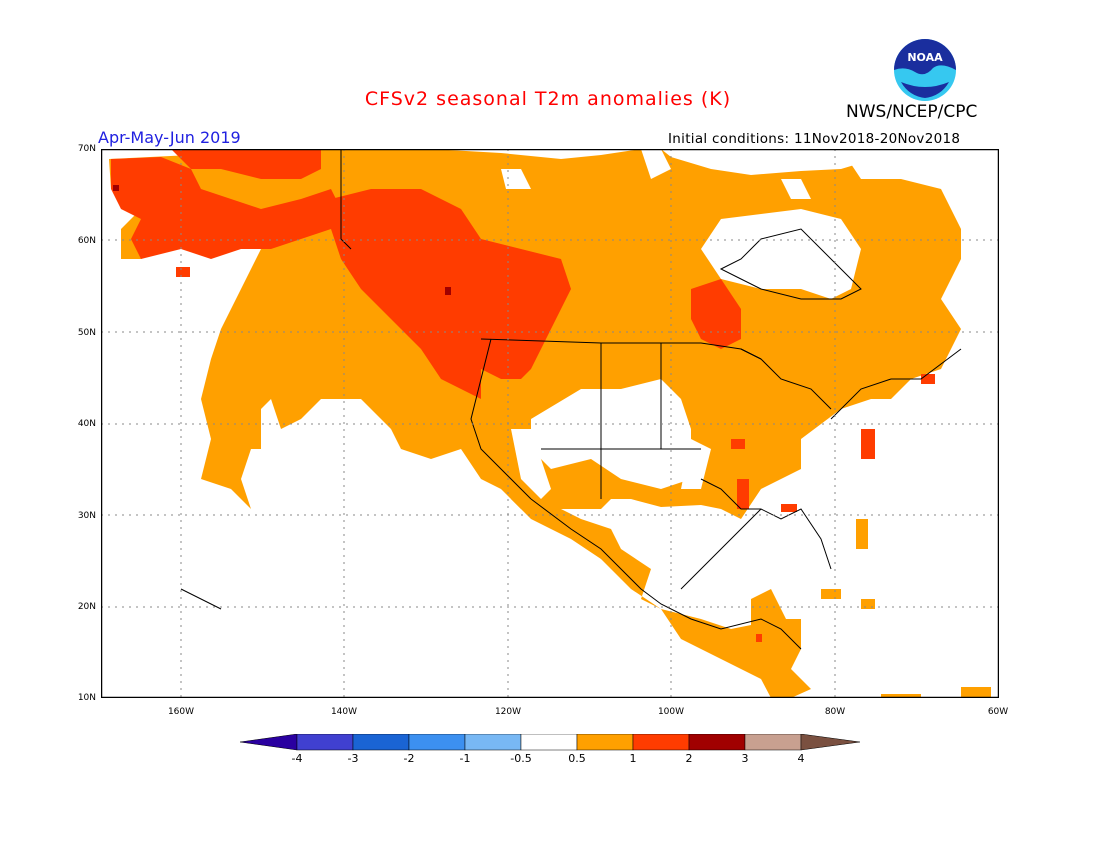 The image size is (1100, 850). I want to click on colorbar-label: -2, so click(409, 758).